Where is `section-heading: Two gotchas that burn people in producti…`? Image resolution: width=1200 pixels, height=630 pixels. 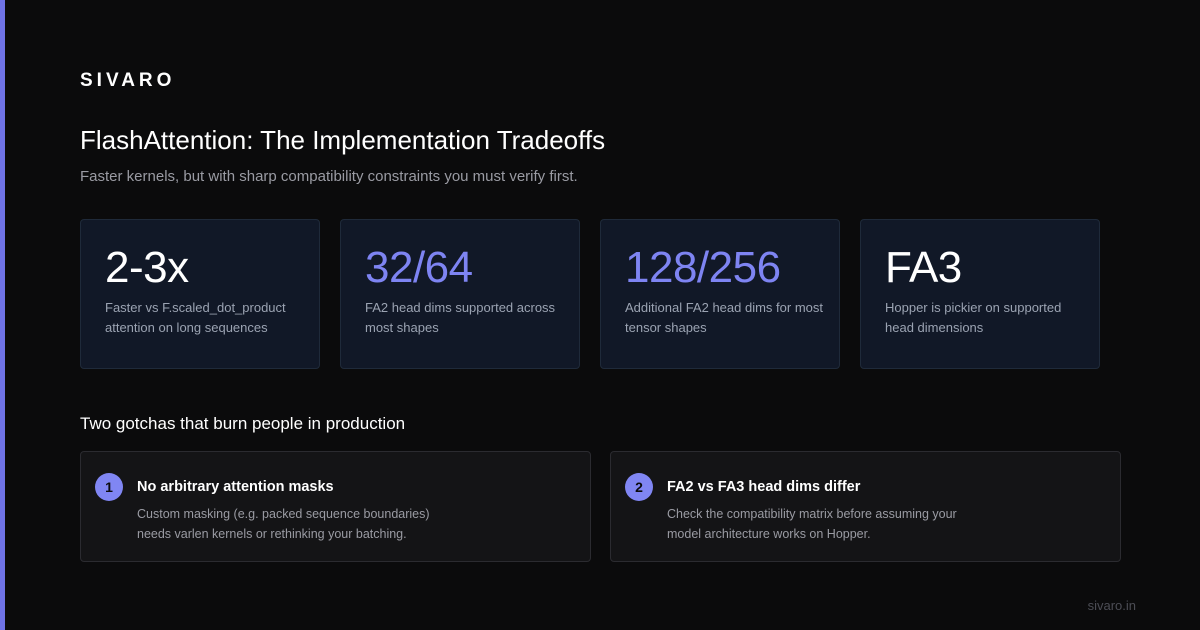
section-heading: Two gotchas that burn people in producti… is located at coordinates (243, 423).